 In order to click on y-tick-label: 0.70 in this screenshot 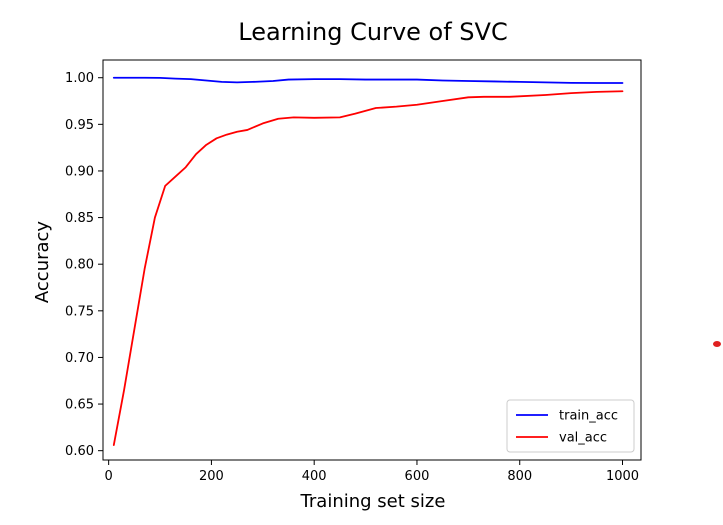, I will do `click(79, 358)`.